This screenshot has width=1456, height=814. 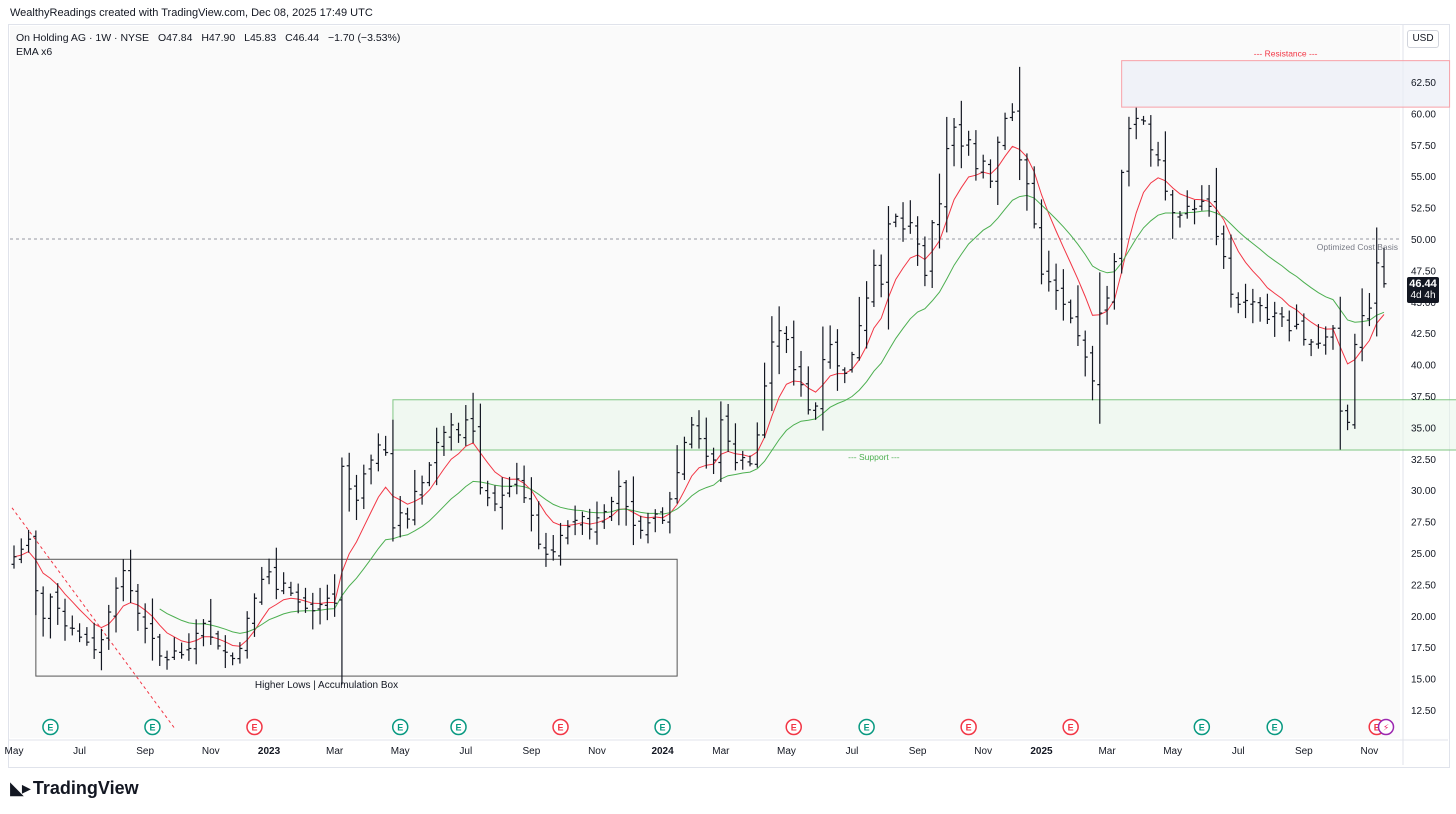 What do you see at coordinates (83, 38) in the screenshot?
I see `symbol-label: On Holding AG · 1W · NYSE` at bounding box center [83, 38].